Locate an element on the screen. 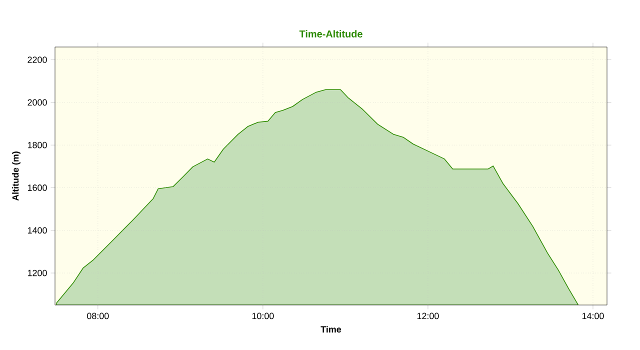 This screenshot has height=350, width=640. x-tick-label: 08:00 is located at coordinates (98, 316).